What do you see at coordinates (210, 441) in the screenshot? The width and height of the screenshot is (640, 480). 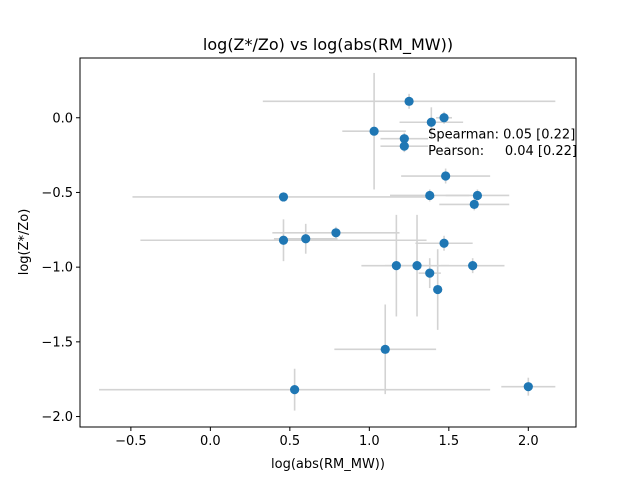 I see `x-tick-label: 0.0` at bounding box center [210, 441].